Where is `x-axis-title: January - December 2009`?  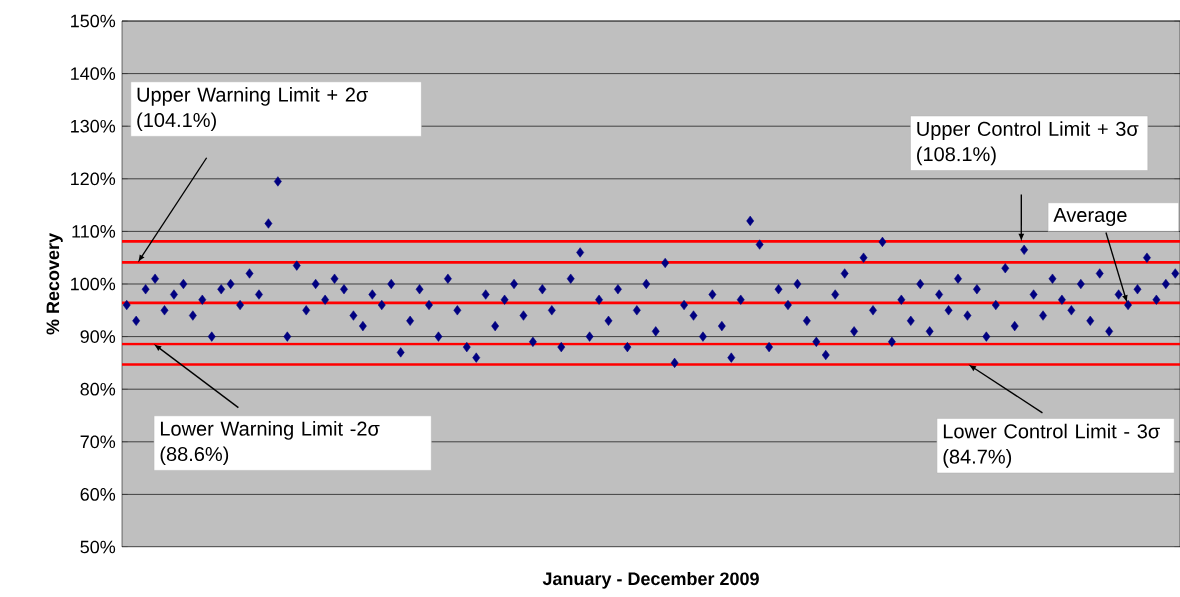 x-axis-title: January - December 2009 is located at coordinates (650, 580).